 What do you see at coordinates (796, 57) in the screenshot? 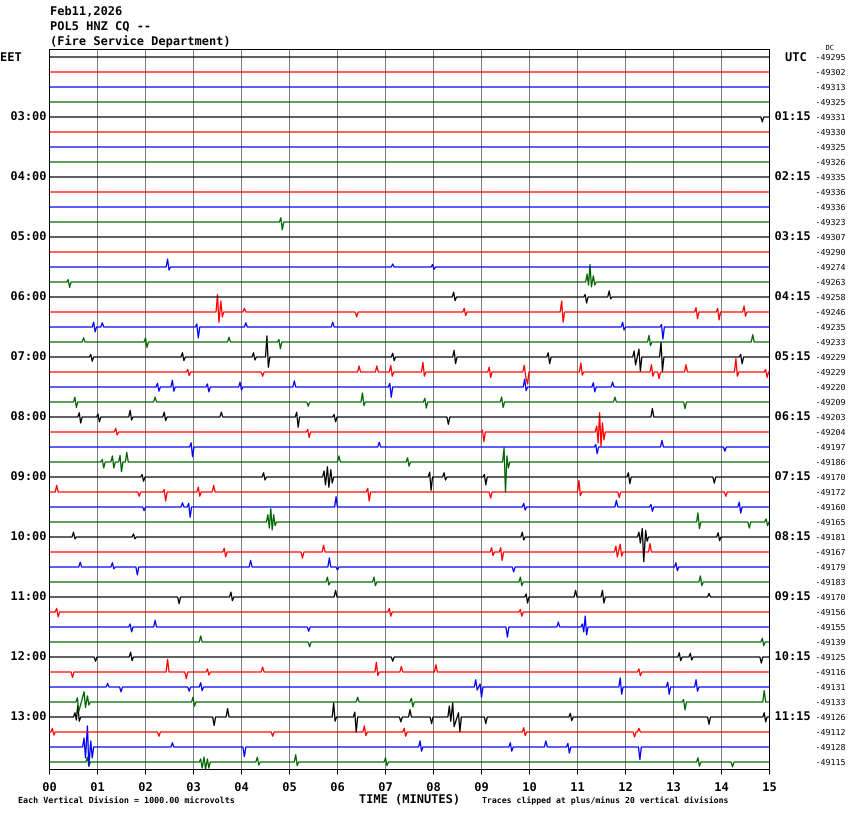
I see `y2-axis-title: UTC` at bounding box center [796, 57].